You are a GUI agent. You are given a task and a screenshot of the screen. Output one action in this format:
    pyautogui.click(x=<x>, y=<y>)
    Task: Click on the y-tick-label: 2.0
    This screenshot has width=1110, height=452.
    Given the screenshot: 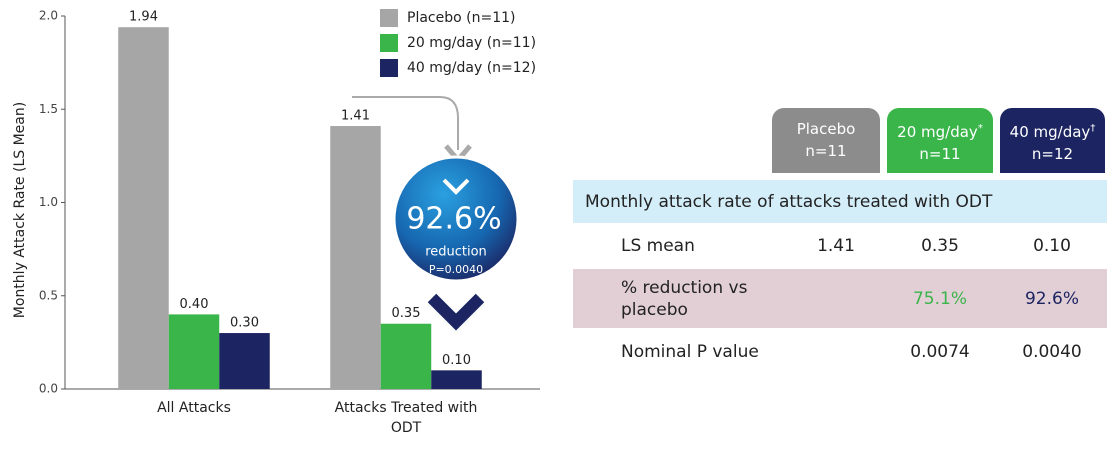 What is the action you would take?
    pyautogui.click(x=48, y=16)
    